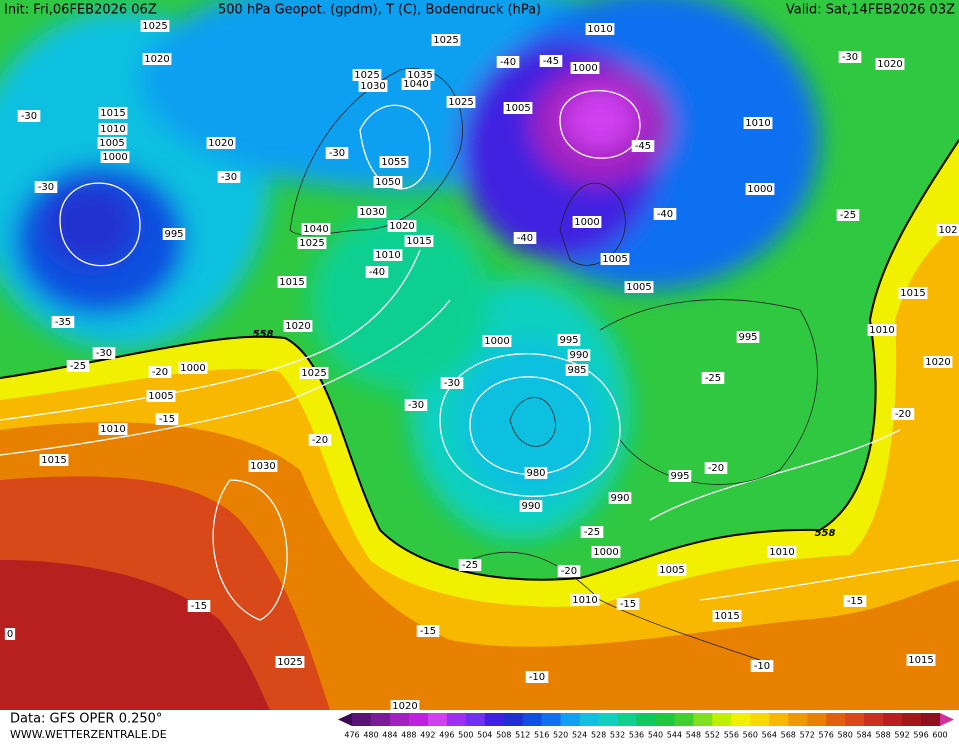  What do you see at coordinates (920, 735) in the screenshot?
I see `colorbar-tick-label: 596` at bounding box center [920, 735].